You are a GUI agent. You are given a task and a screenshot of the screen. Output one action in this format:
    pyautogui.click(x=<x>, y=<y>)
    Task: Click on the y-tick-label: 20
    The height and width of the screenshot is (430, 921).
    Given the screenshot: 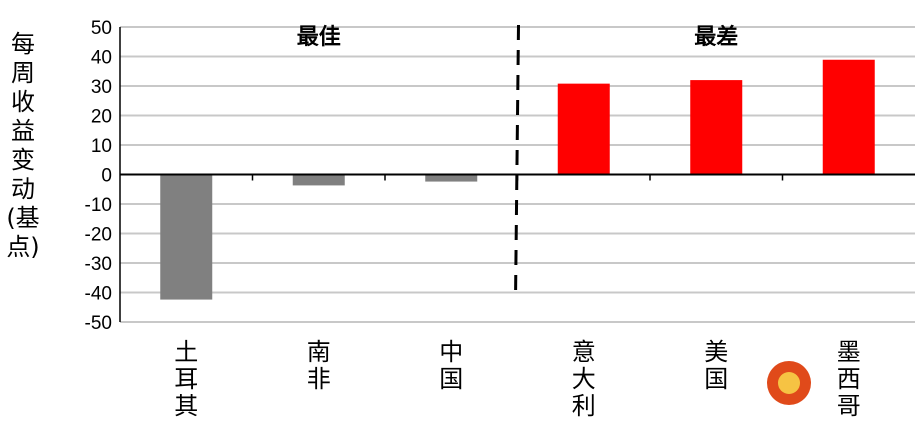 What is the action you would take?
    pyautogui.click(x=101, y=117)
    